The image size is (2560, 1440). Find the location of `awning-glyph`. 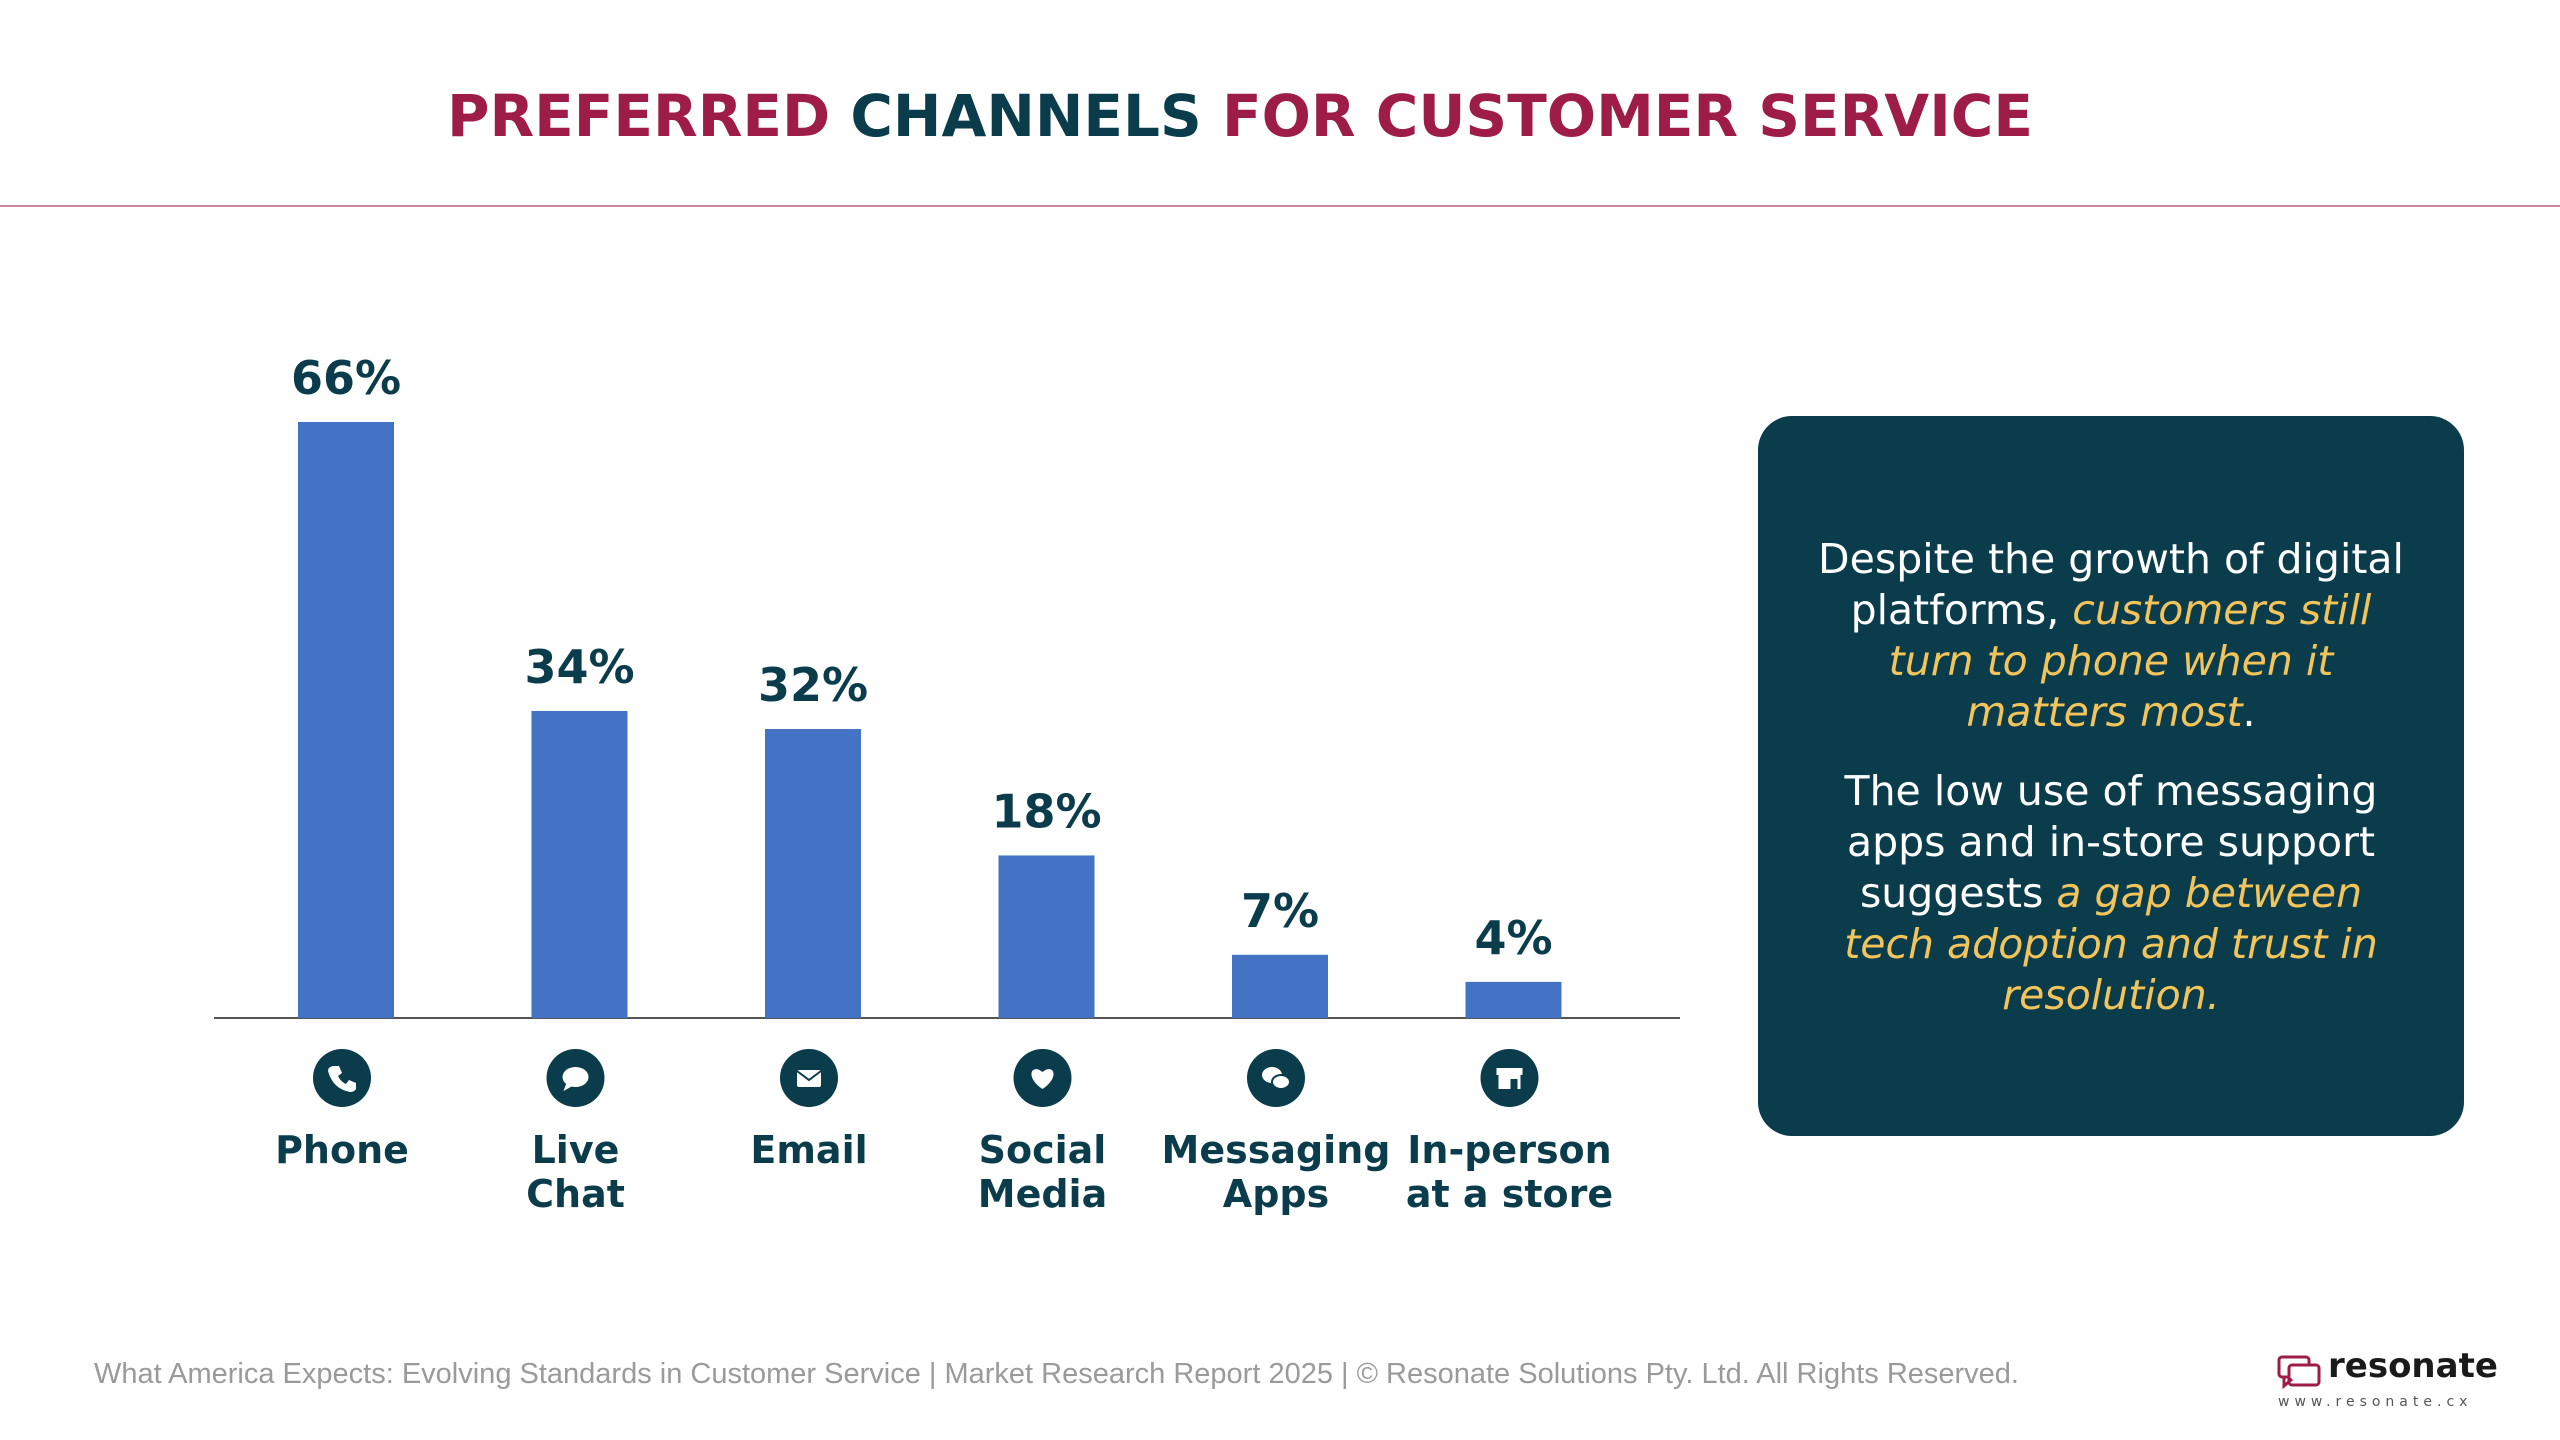

awning-glyph is located at coordinates (1509, 1071).